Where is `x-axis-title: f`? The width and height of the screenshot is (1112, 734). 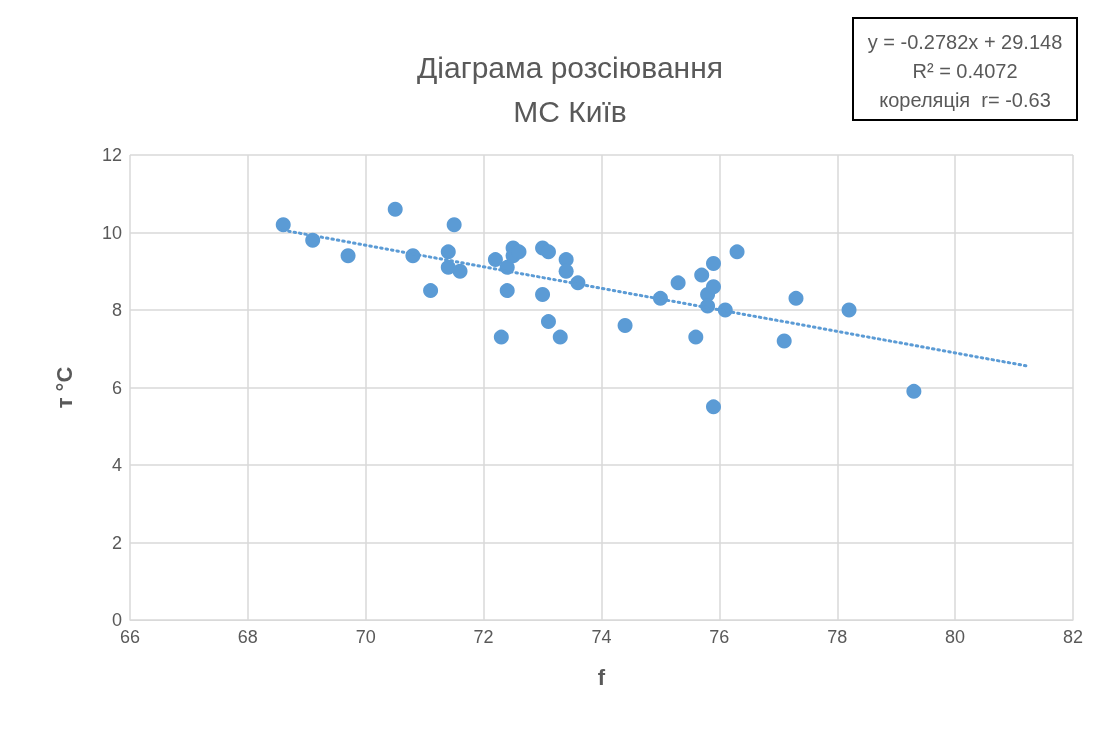 x-axis-title: f is located at coordinates (601, 677).